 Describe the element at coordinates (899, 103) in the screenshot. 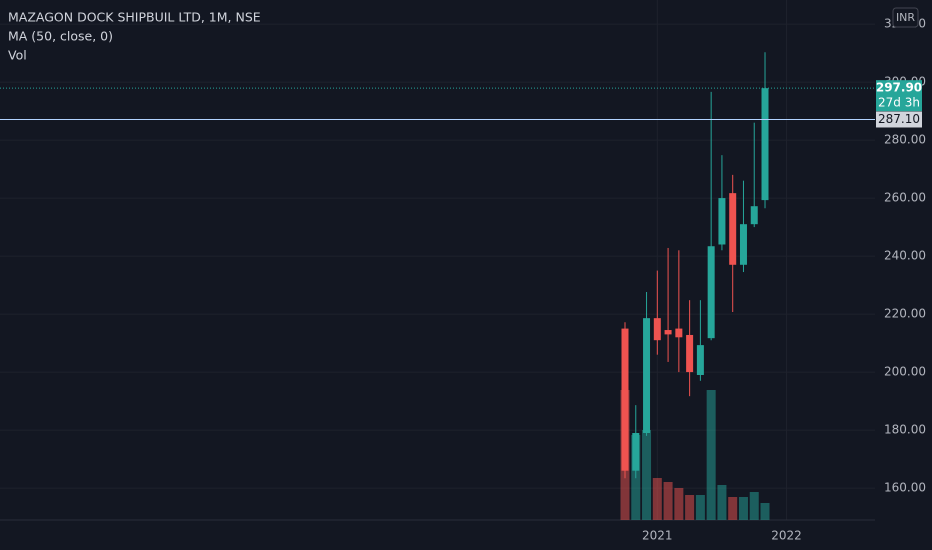

I see `countdown-label: 27d 3h` at that location.